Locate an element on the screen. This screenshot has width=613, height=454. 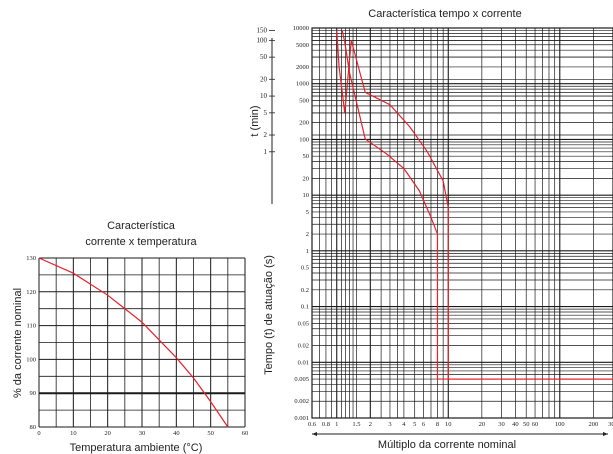
right-y-tick-seconds: 2 is located at coordinates (307, 234).